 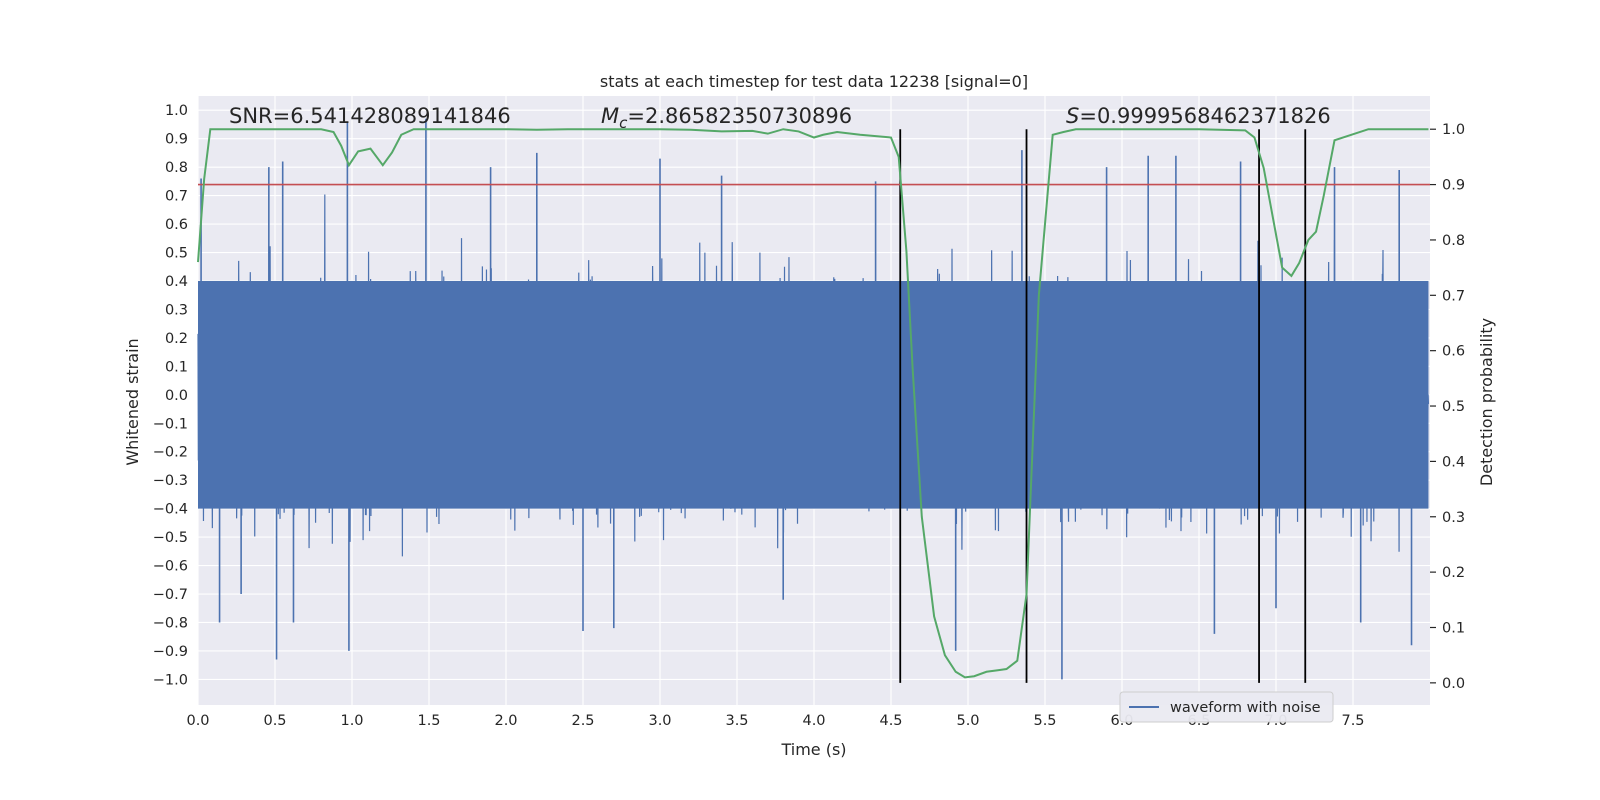 What do you see at coordinates (739, 116) in the screenshot?
I see `mc-value: =2.86582350730896` at bounding box center [739, 116].